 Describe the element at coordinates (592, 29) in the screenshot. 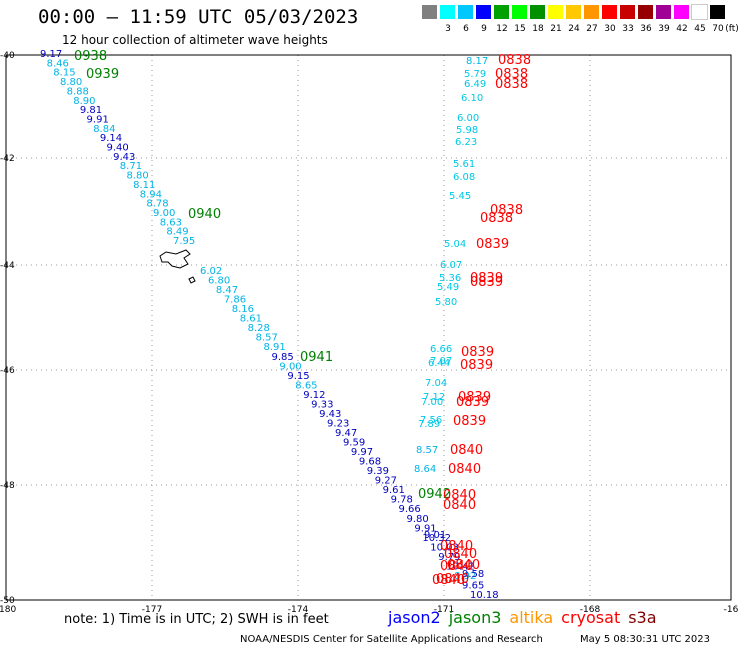

I see `scale-label: 27` at that location.